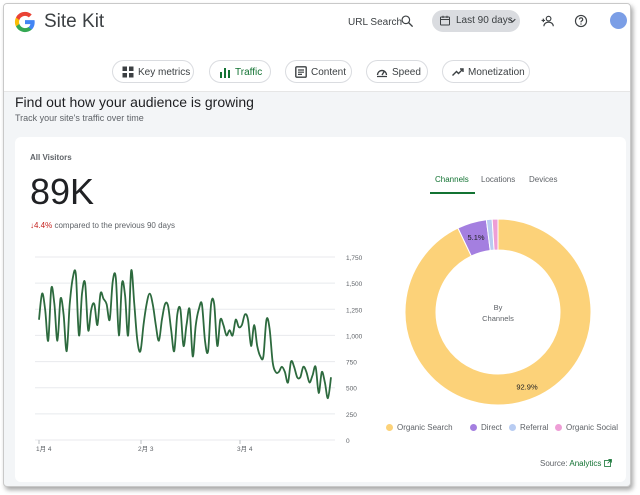 The image size is (640, 495). What do you see at coordinates (134, 102) in the screenshot?
I see `page-title: Find out how your audience is growing` at bounding box center [134, 102].